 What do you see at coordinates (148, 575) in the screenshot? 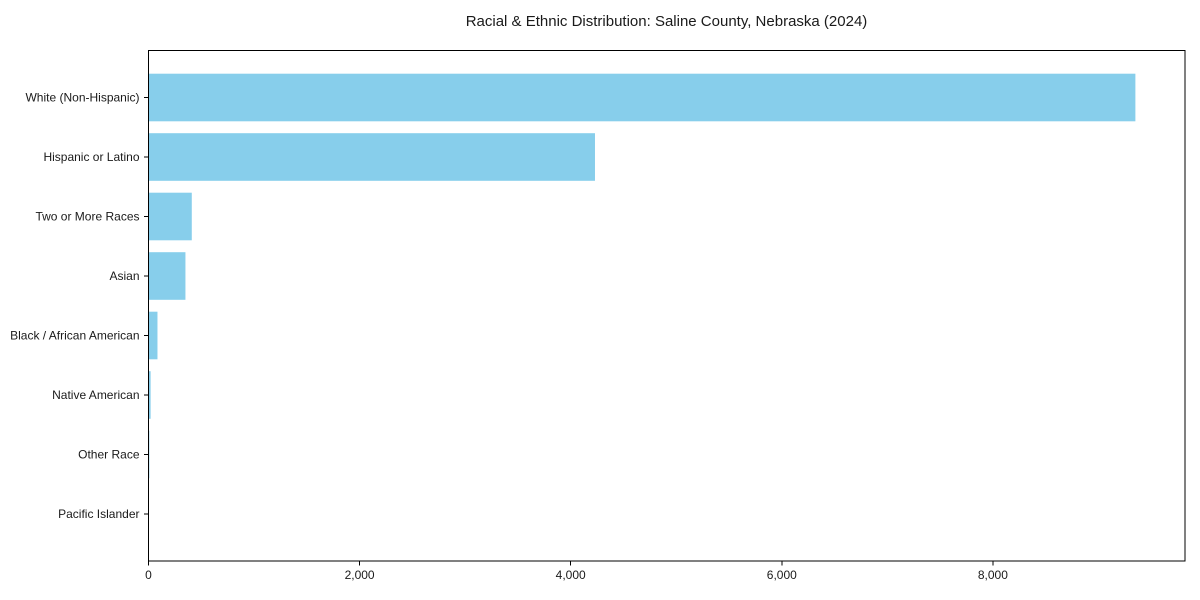
I see `x-tick-label-0: 0` at bounding box center [148, 575].